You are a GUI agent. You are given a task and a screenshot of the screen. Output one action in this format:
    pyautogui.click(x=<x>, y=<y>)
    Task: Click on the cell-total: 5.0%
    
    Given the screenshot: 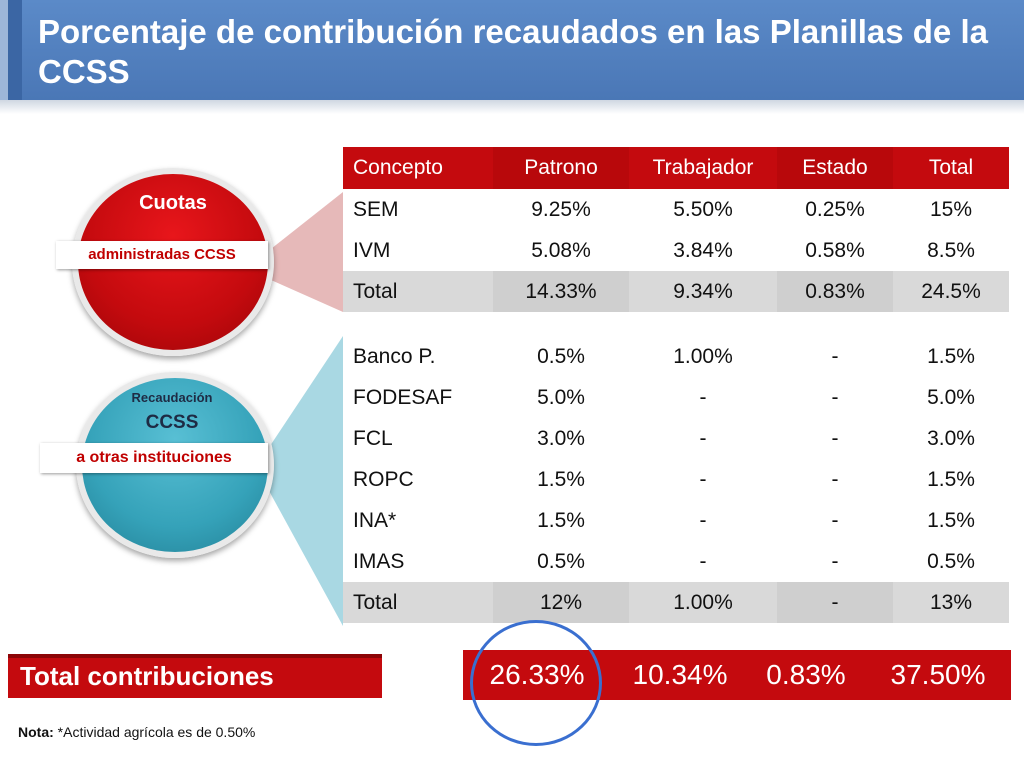 What is the action you would take?
    pyautogui.click(x=951, y=397)
    